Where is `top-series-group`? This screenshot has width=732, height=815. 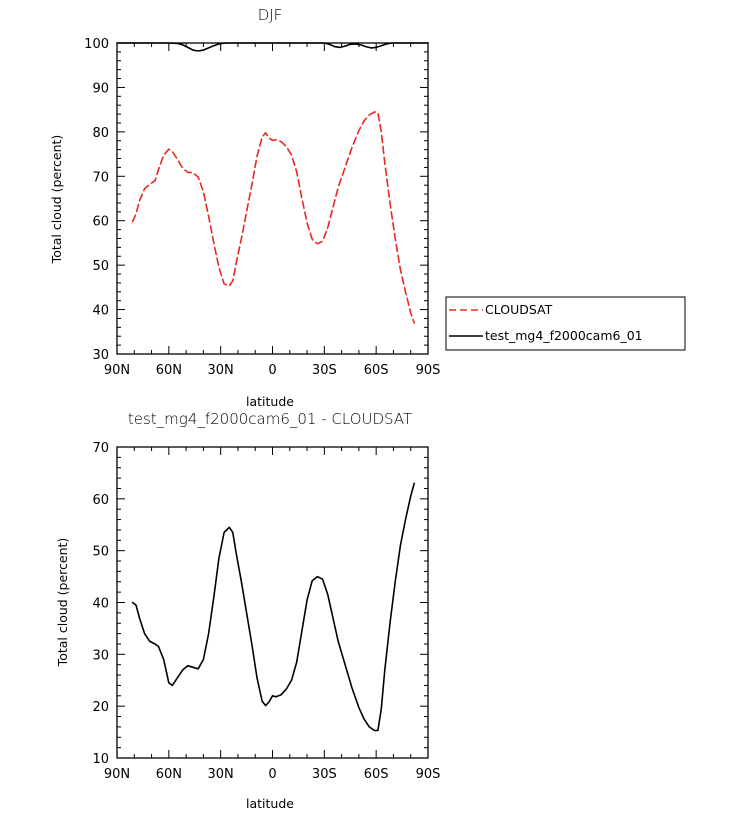 top-series-group is located at coordinates (272, 183).